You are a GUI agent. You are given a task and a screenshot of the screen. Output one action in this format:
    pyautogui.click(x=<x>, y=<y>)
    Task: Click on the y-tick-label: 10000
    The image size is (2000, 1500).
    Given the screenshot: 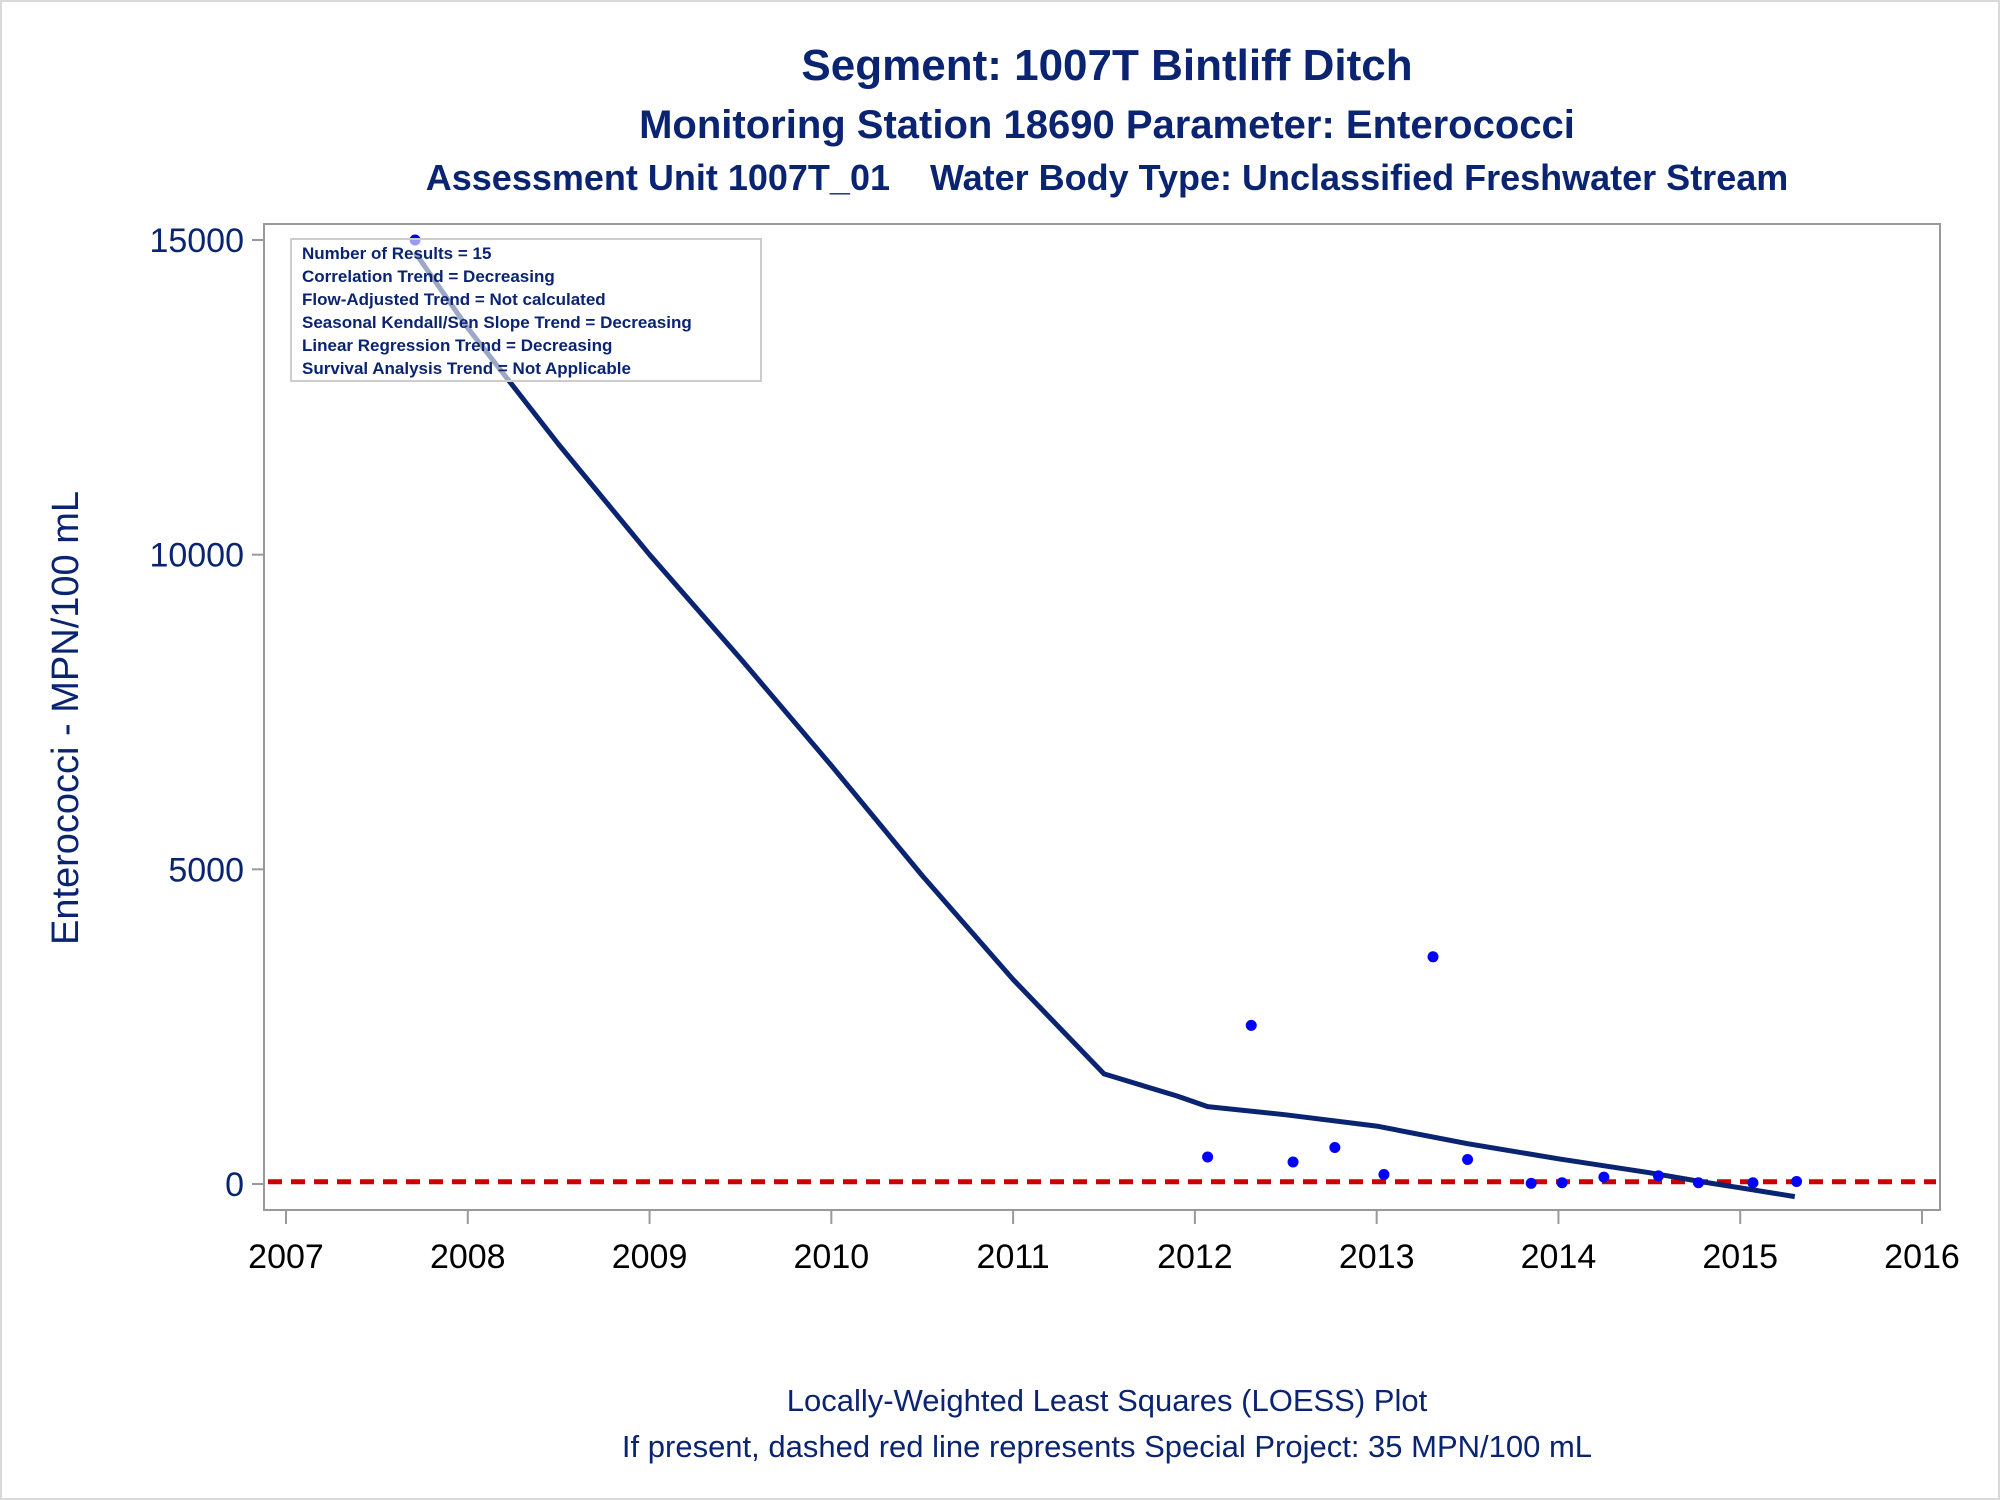 What is the action you would take?
    pyautogui.click(x=196, y=556)
    